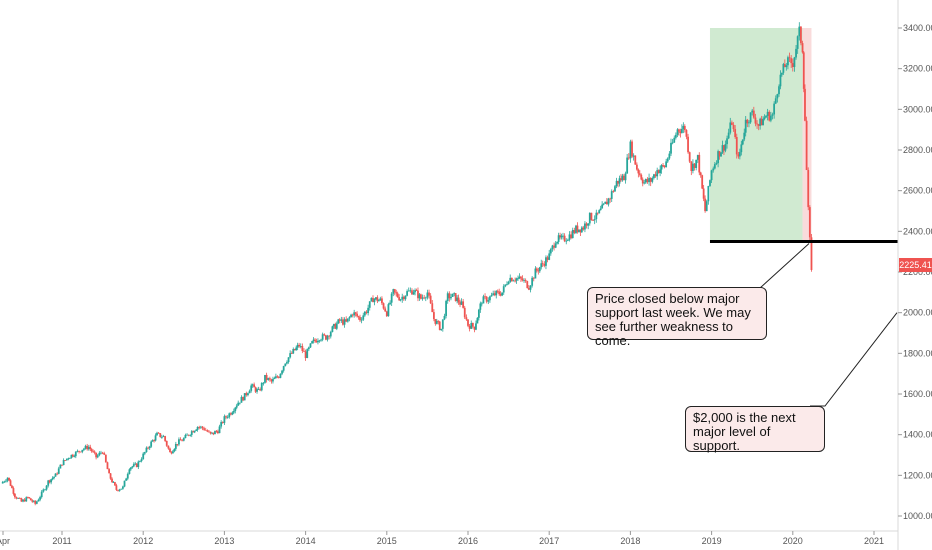 This screenshot has height=550, width=932. Describe the element at coordinates (5, 541) in the screenshot. I see `x-tick-label: Apr` at that location.